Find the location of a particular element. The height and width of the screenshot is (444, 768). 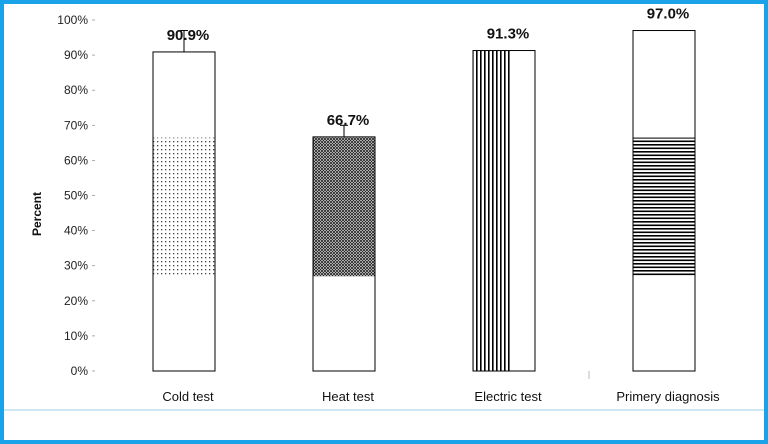

y-tick-label: 80% is located at coordinates (76, 90).